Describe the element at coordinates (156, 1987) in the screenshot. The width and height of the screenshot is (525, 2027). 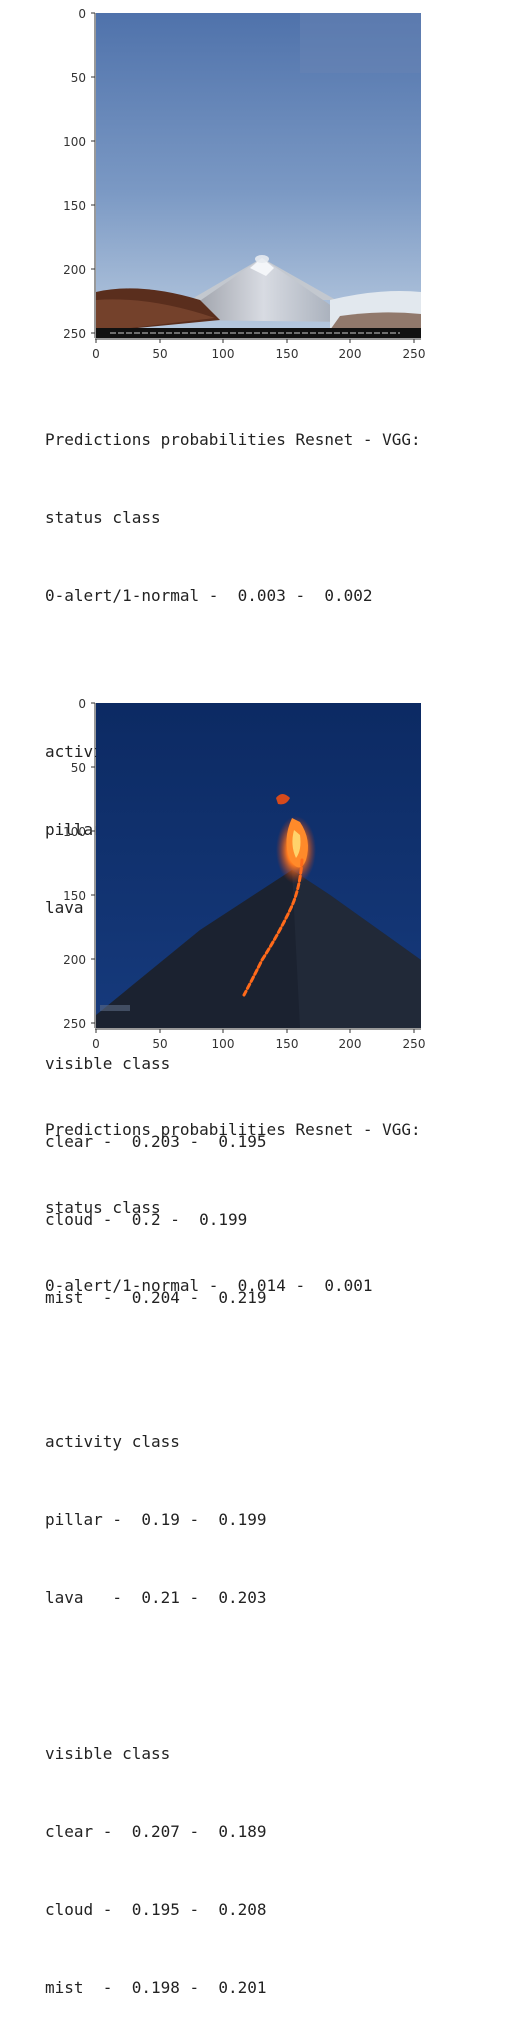
I see `output-line: mist - 0.198 - 0.201` at that location.